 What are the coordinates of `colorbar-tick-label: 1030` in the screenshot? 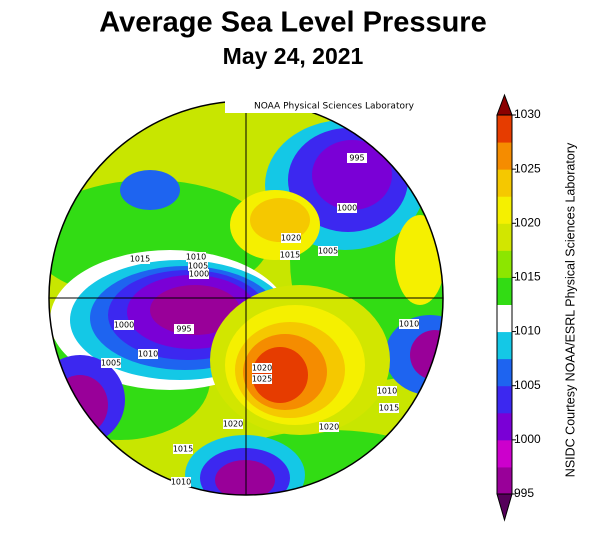 It's located at (527, 114).